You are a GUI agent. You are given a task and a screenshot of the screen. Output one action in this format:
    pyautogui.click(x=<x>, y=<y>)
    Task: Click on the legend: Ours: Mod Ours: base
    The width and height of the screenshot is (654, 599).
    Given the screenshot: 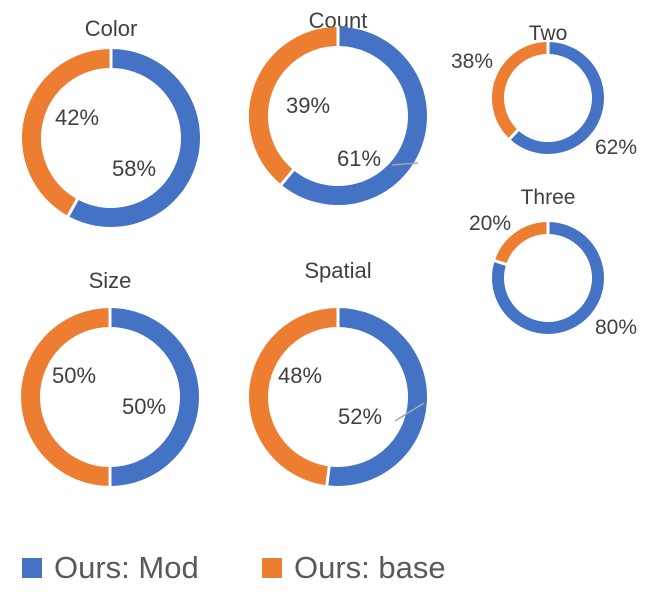 What is the action you would take?
    pyautogui.click(x=327, y=568)
    